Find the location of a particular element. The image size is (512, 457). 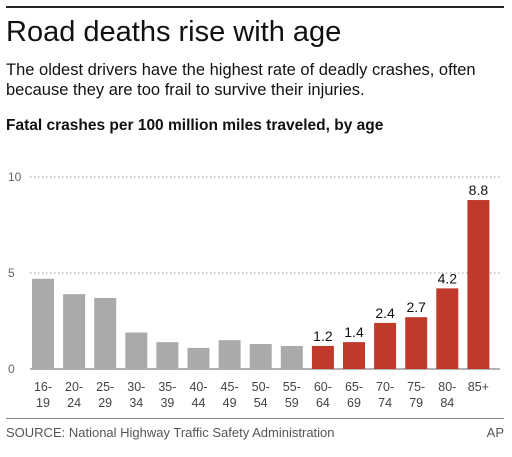

x-tick-label: 45- is located at coordinates (230, 387).